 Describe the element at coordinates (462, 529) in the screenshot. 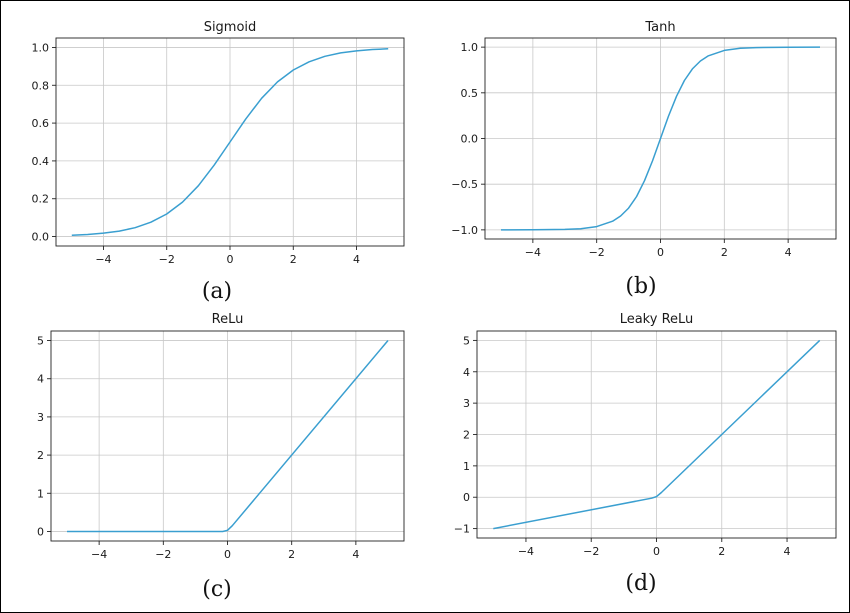

I see `y-tick-label: −1` at that location.